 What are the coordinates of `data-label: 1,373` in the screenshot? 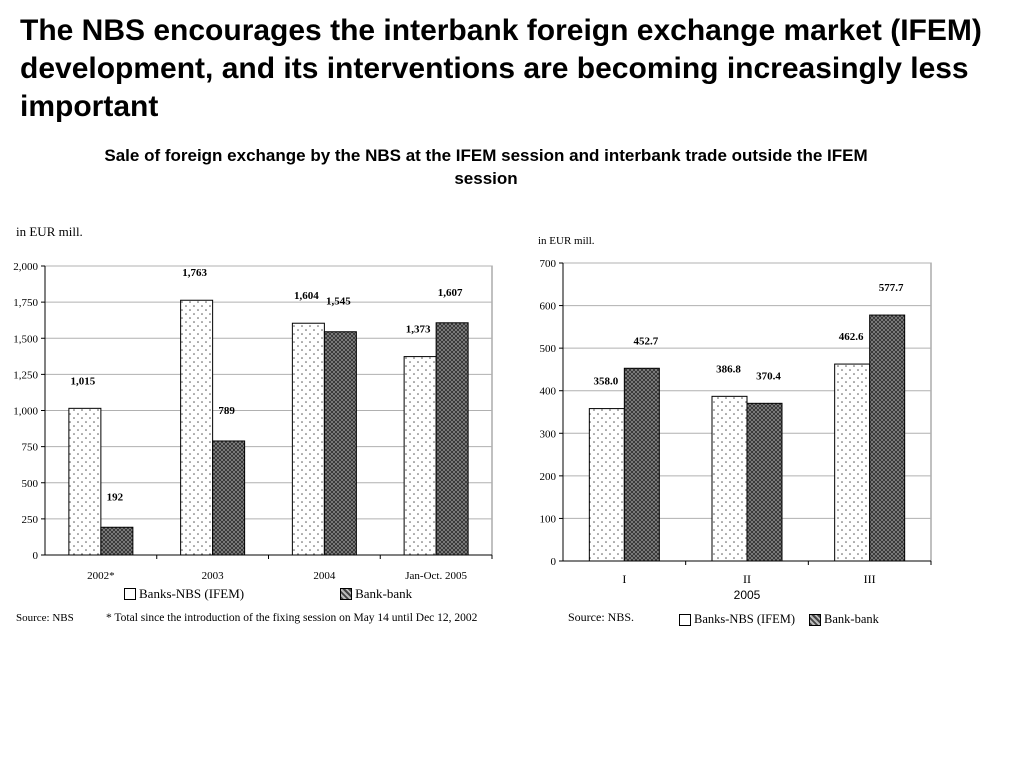 It's located at (418, 330).